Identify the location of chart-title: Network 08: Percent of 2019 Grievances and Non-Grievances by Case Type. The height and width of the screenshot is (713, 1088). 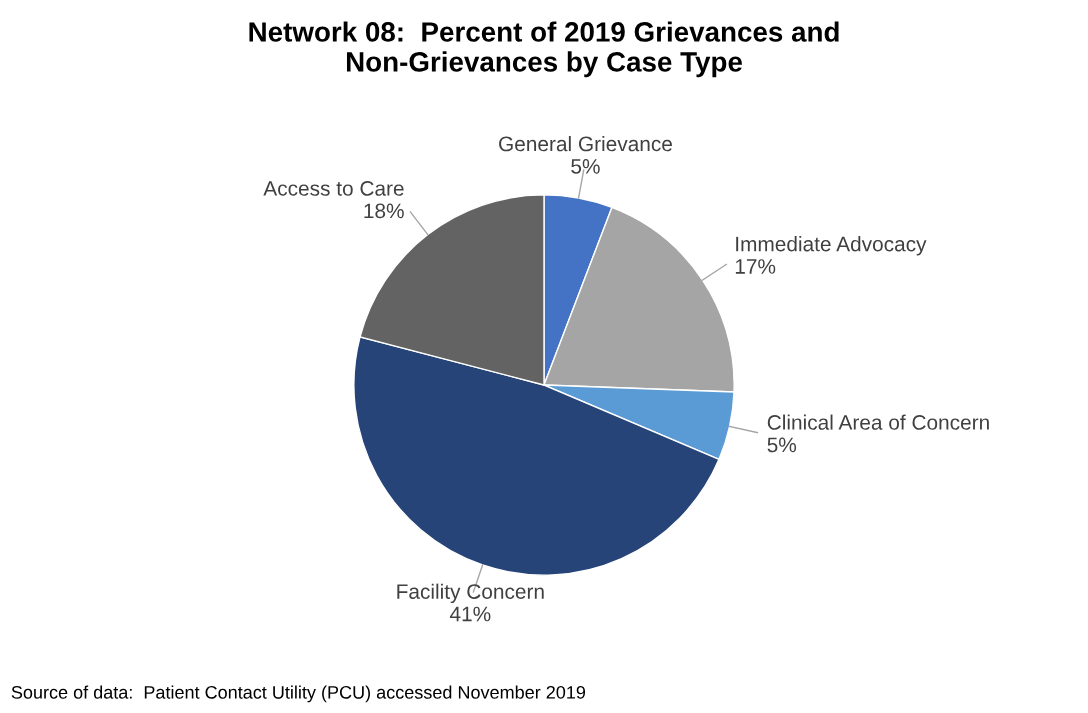
(544, 49).